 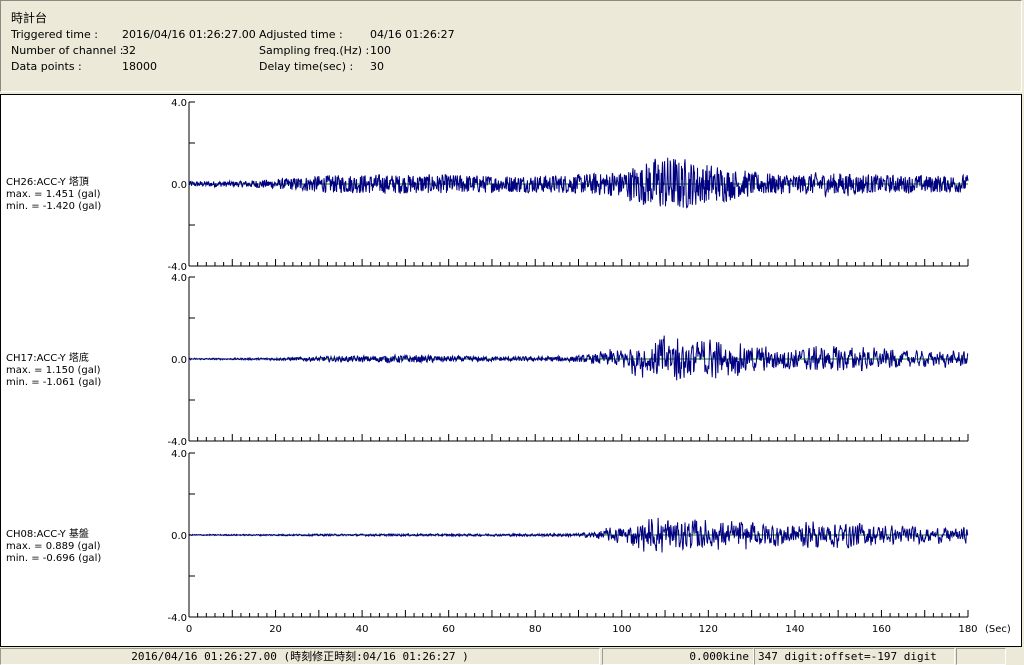 I want to click on channel-min: min. = -1.061 (gal), so click(x=54, y=382).